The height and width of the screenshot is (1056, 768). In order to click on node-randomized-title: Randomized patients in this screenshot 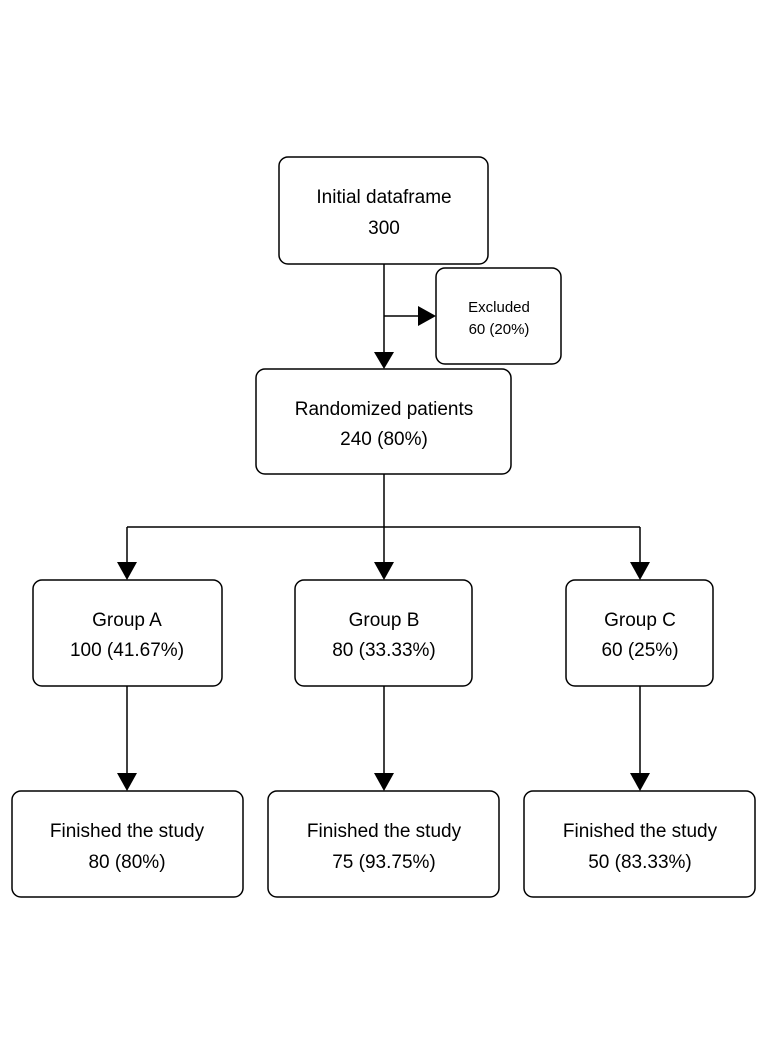, I will do `click(384, 409)`.